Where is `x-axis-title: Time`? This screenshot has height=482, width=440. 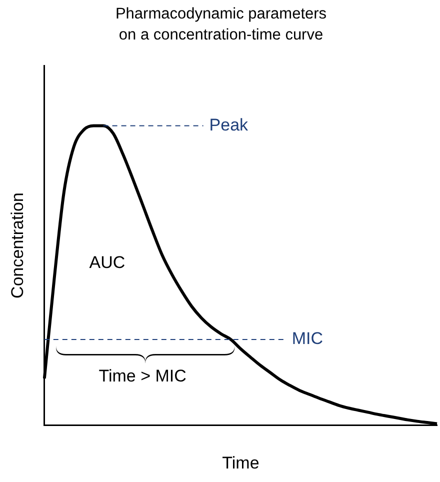
x-axis-title: Time is located at coordinates (241, 462).